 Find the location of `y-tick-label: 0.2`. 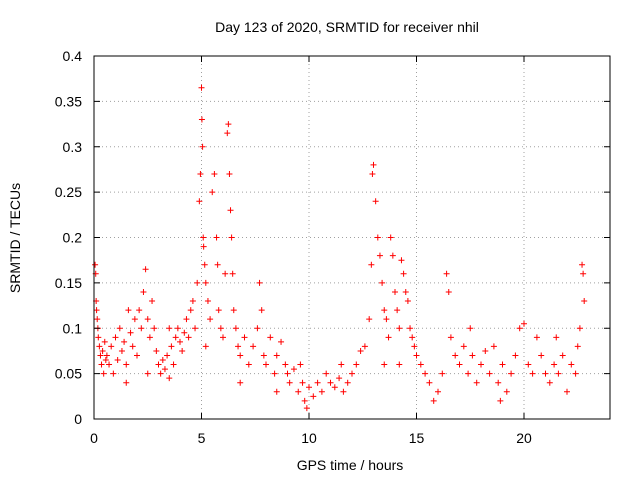

y-tick-label: 0.2 is located at coordinates (73, 238).